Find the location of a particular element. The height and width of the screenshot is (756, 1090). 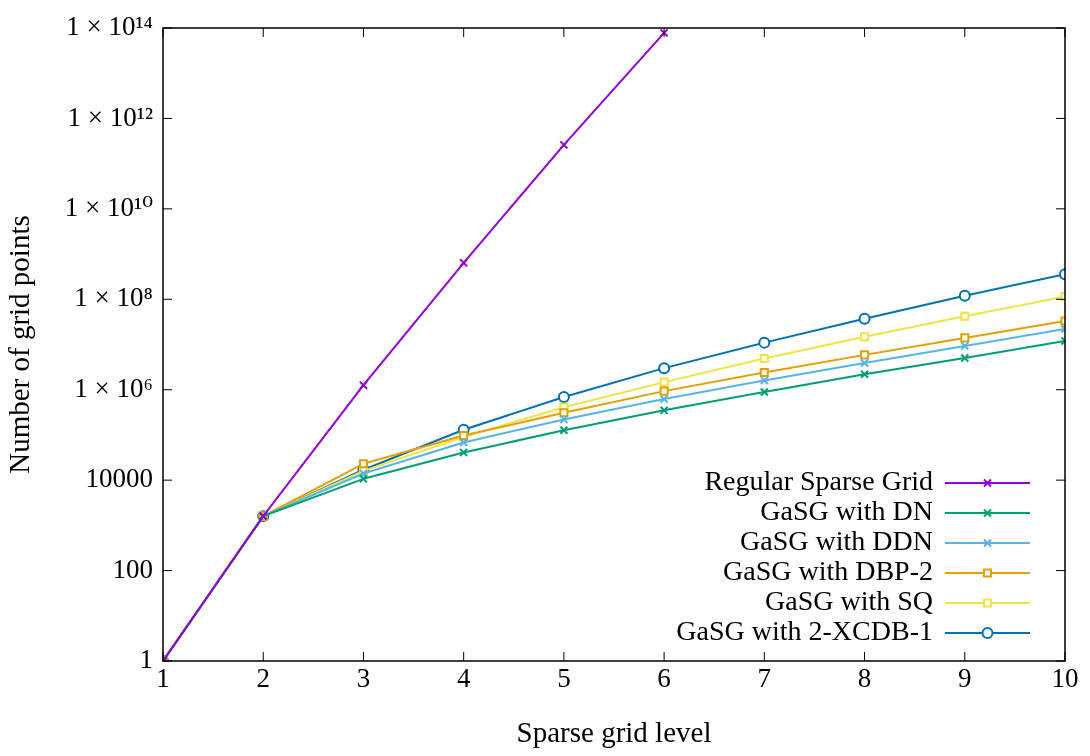

x-tick-label: 9 is located at coordinates (965, 678).